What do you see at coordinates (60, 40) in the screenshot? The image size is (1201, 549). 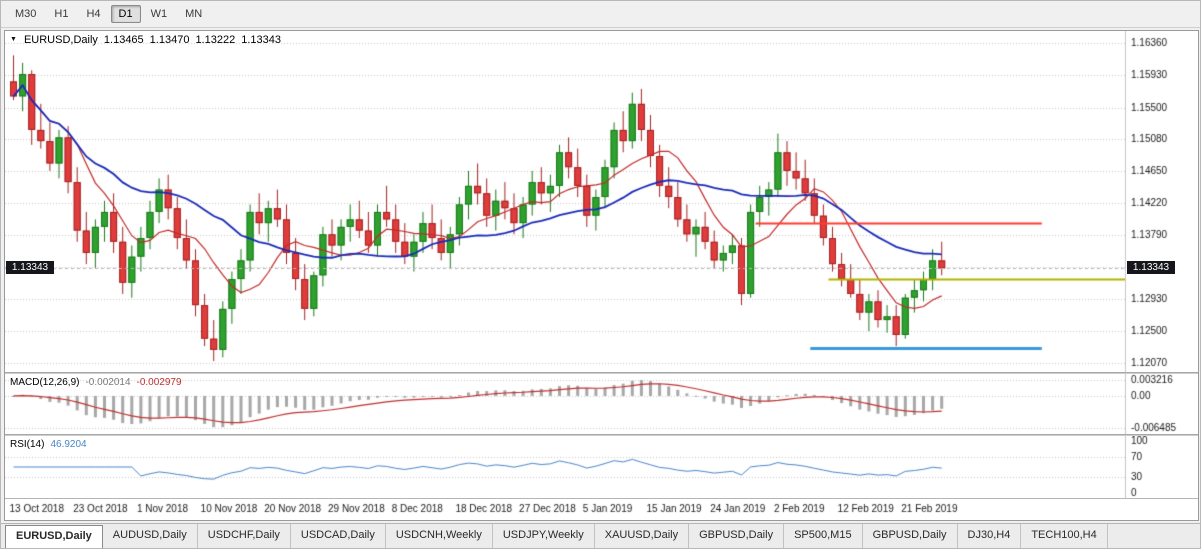 I see `symbol-title: EURUSD,Daily` at bounding box center [60, 40].